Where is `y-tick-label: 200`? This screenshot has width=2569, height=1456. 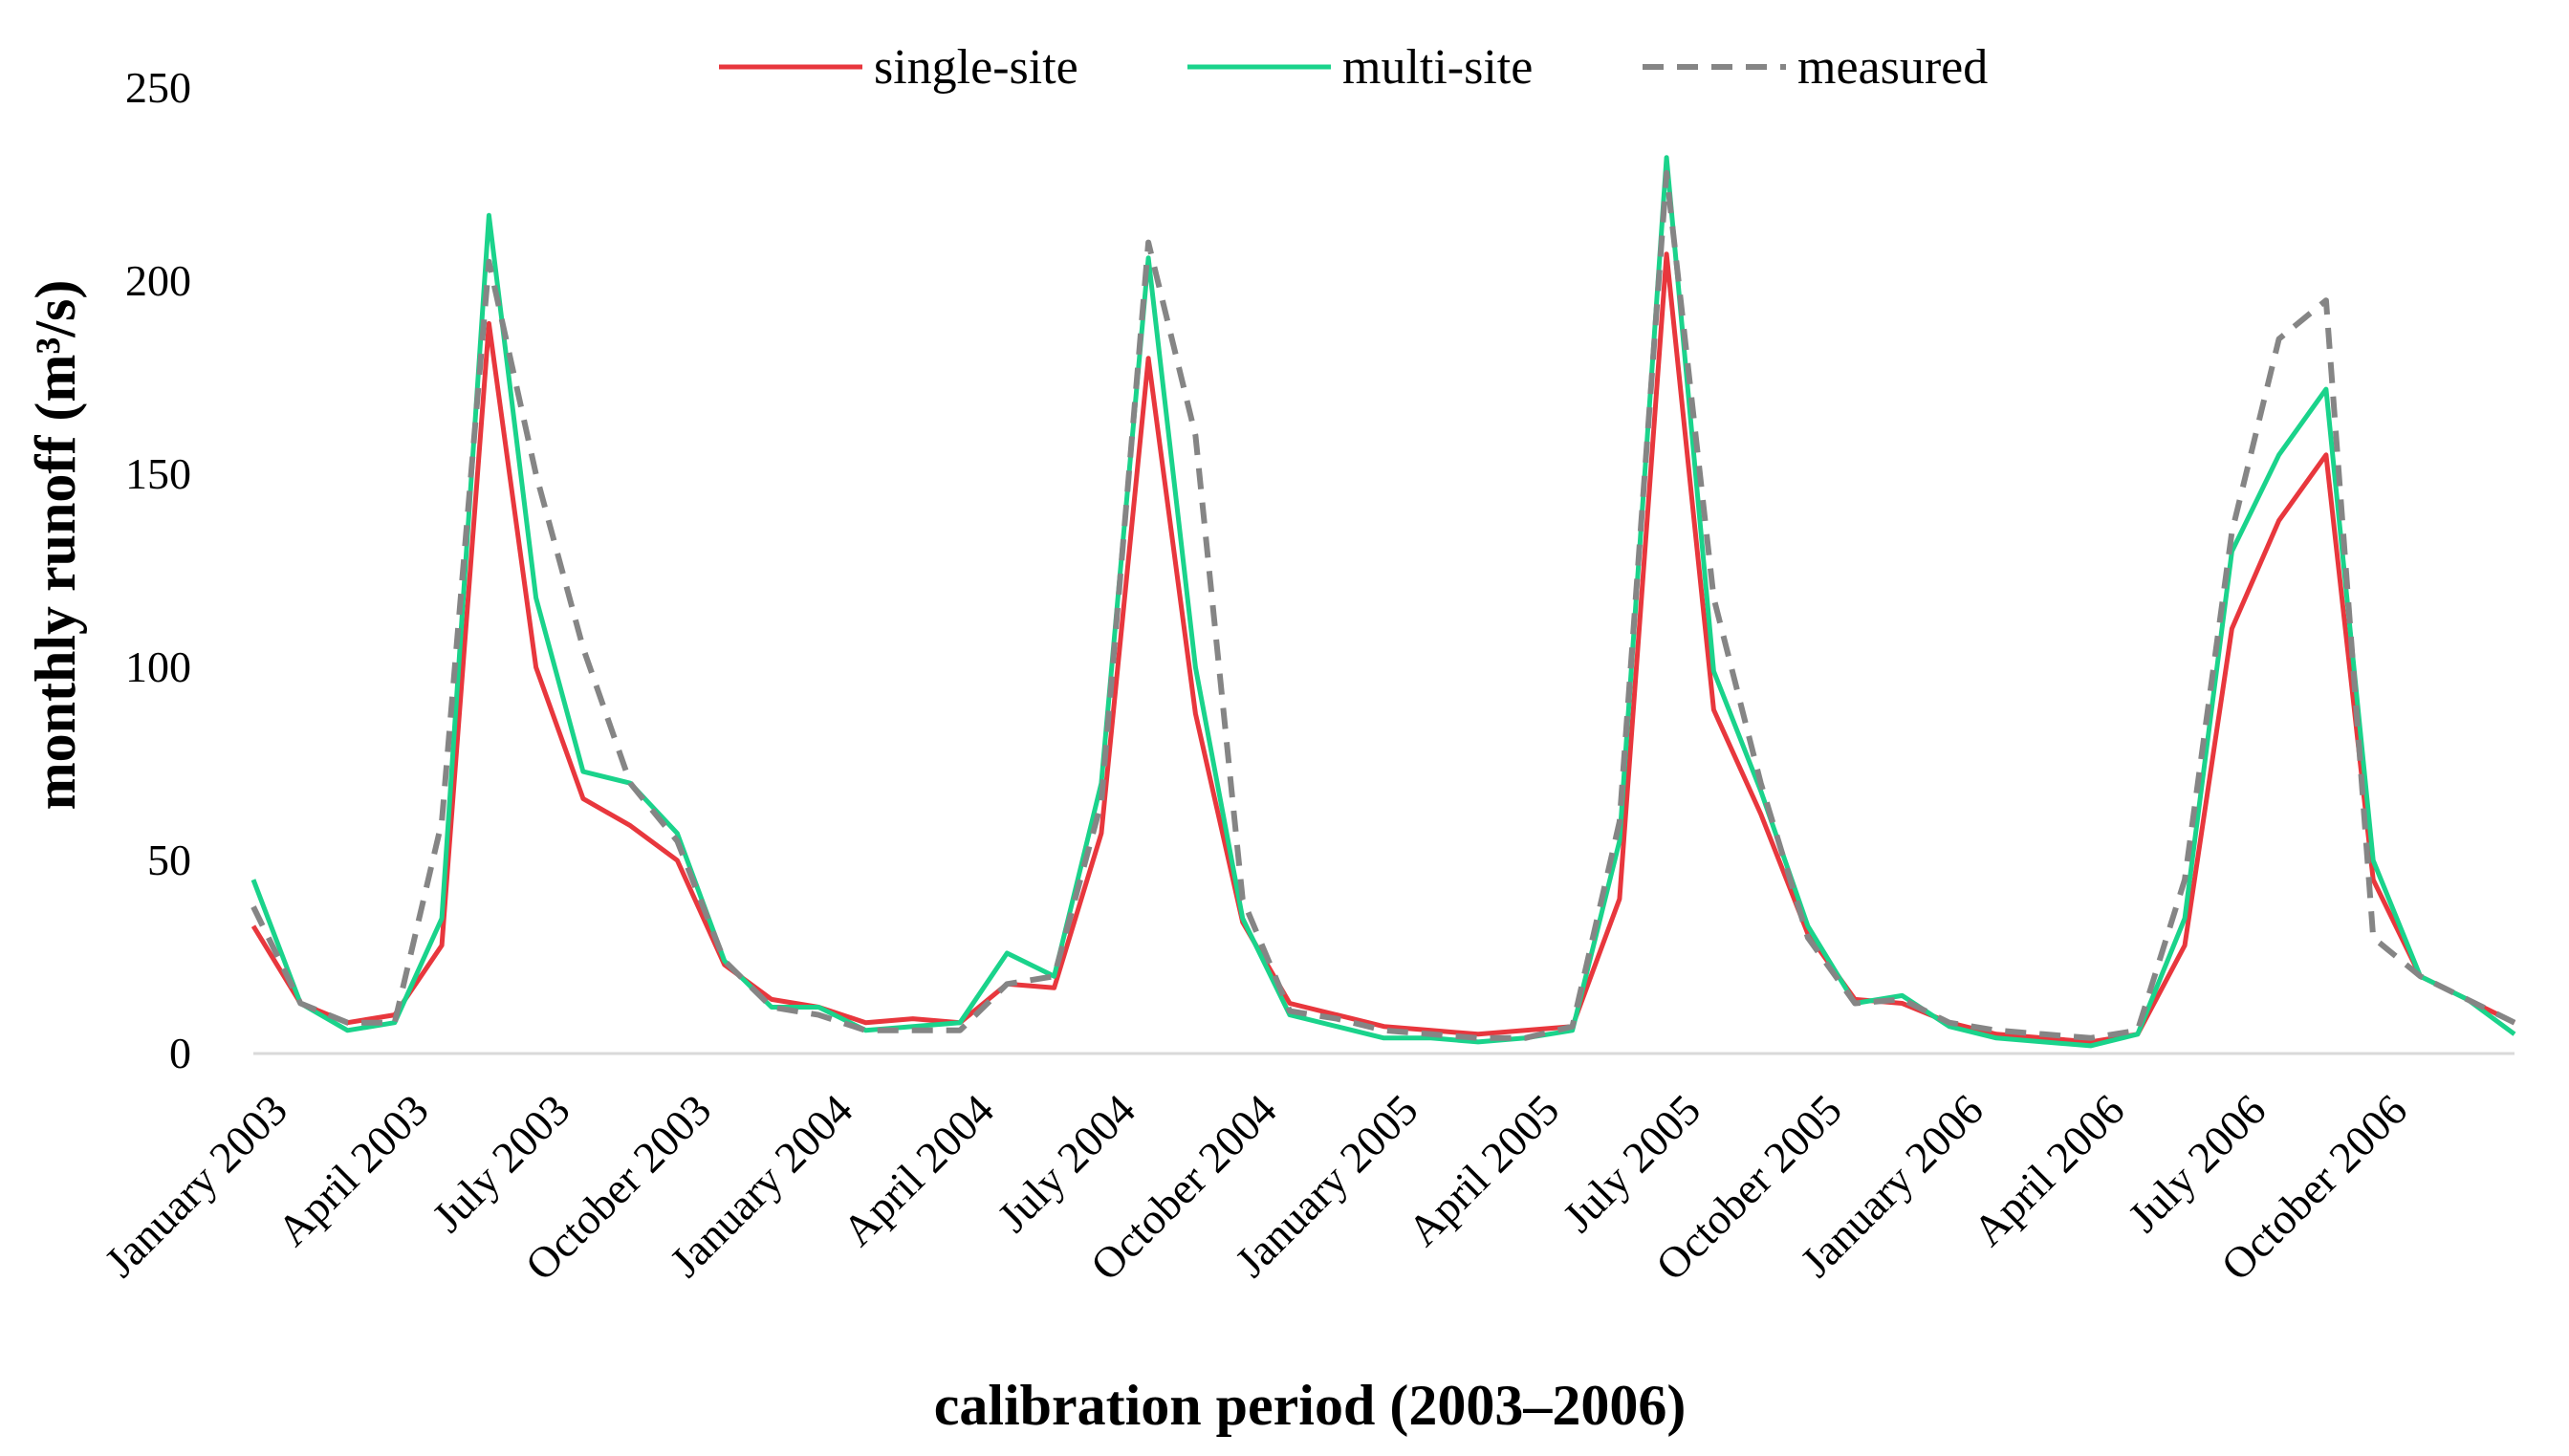
y-tick-label: 200 is located at coordinates (158, 280).